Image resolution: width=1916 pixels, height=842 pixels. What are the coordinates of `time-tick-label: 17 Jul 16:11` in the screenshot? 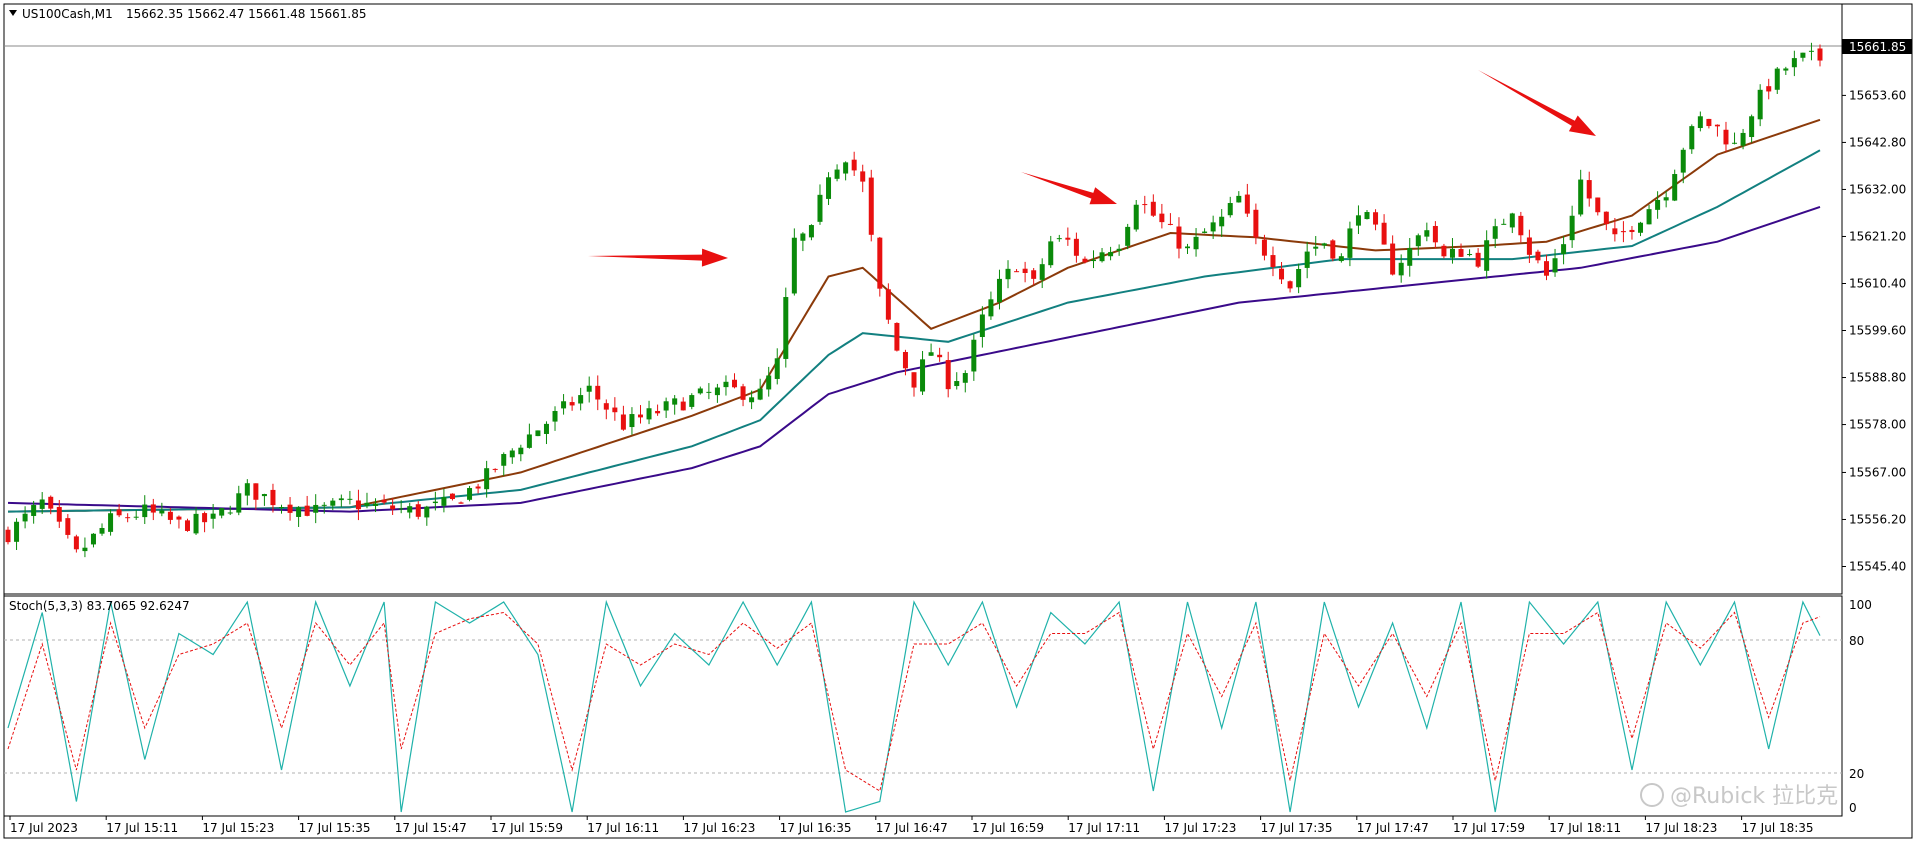 It's located at (623, 828).